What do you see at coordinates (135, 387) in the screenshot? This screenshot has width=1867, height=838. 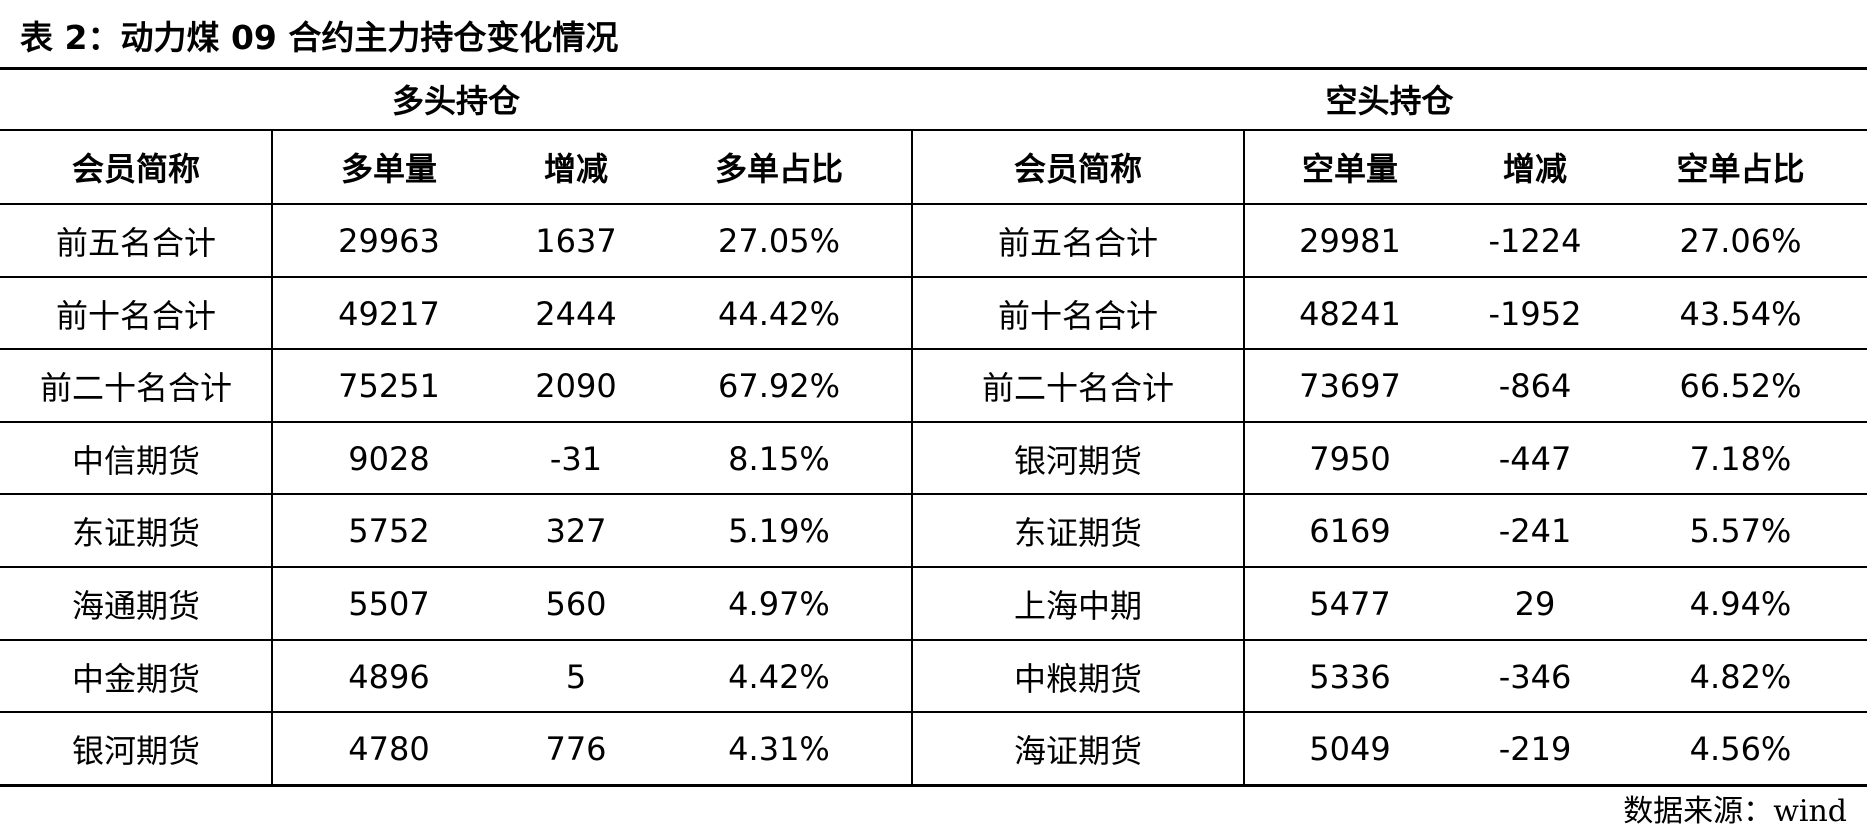 I see `long-member-name-cell: 前二十名合计` at bounding box center [135, 387].